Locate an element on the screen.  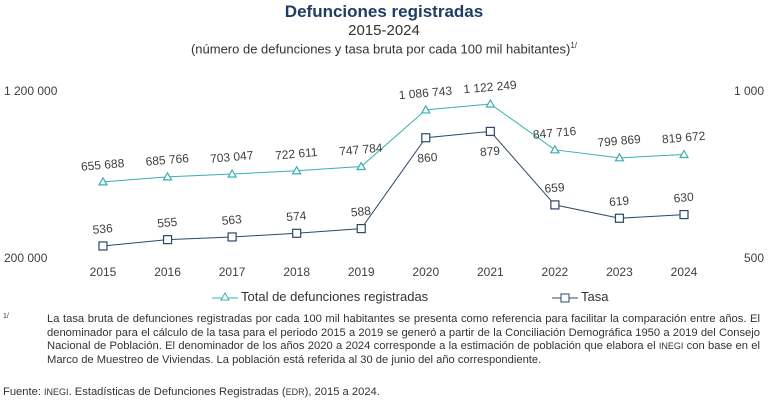
legend-item-tasa: Tasa is located at coordinates (580, 296).